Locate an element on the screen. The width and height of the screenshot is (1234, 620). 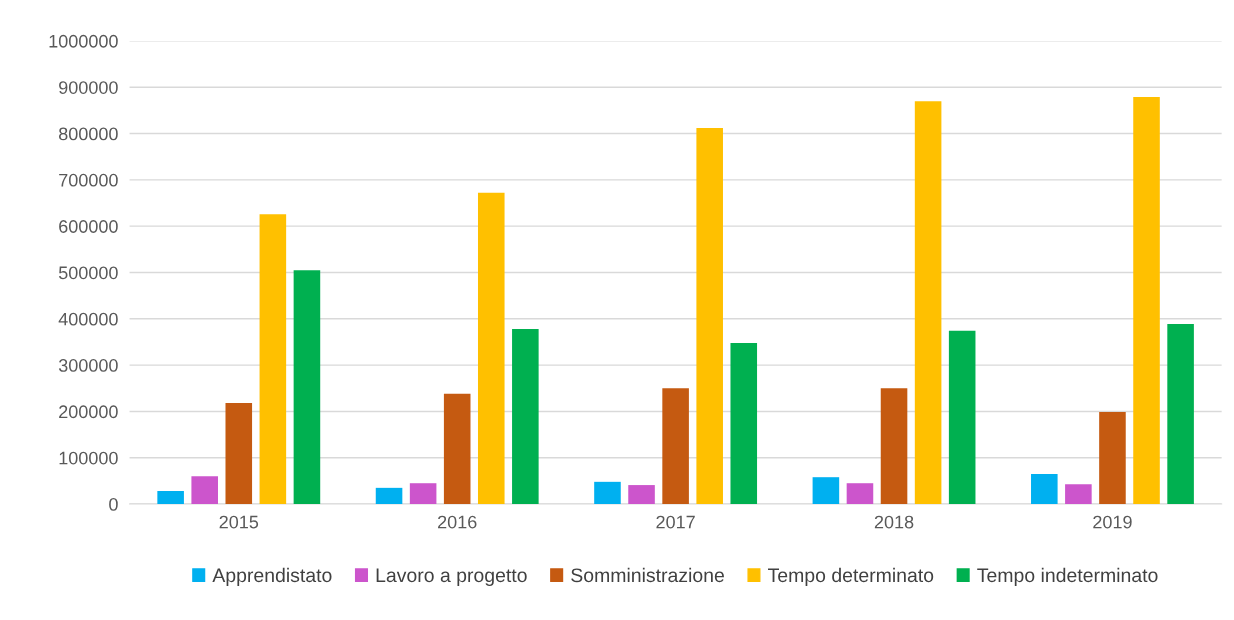
y-tick-label: 100000 is located at coordinates (88, 458).